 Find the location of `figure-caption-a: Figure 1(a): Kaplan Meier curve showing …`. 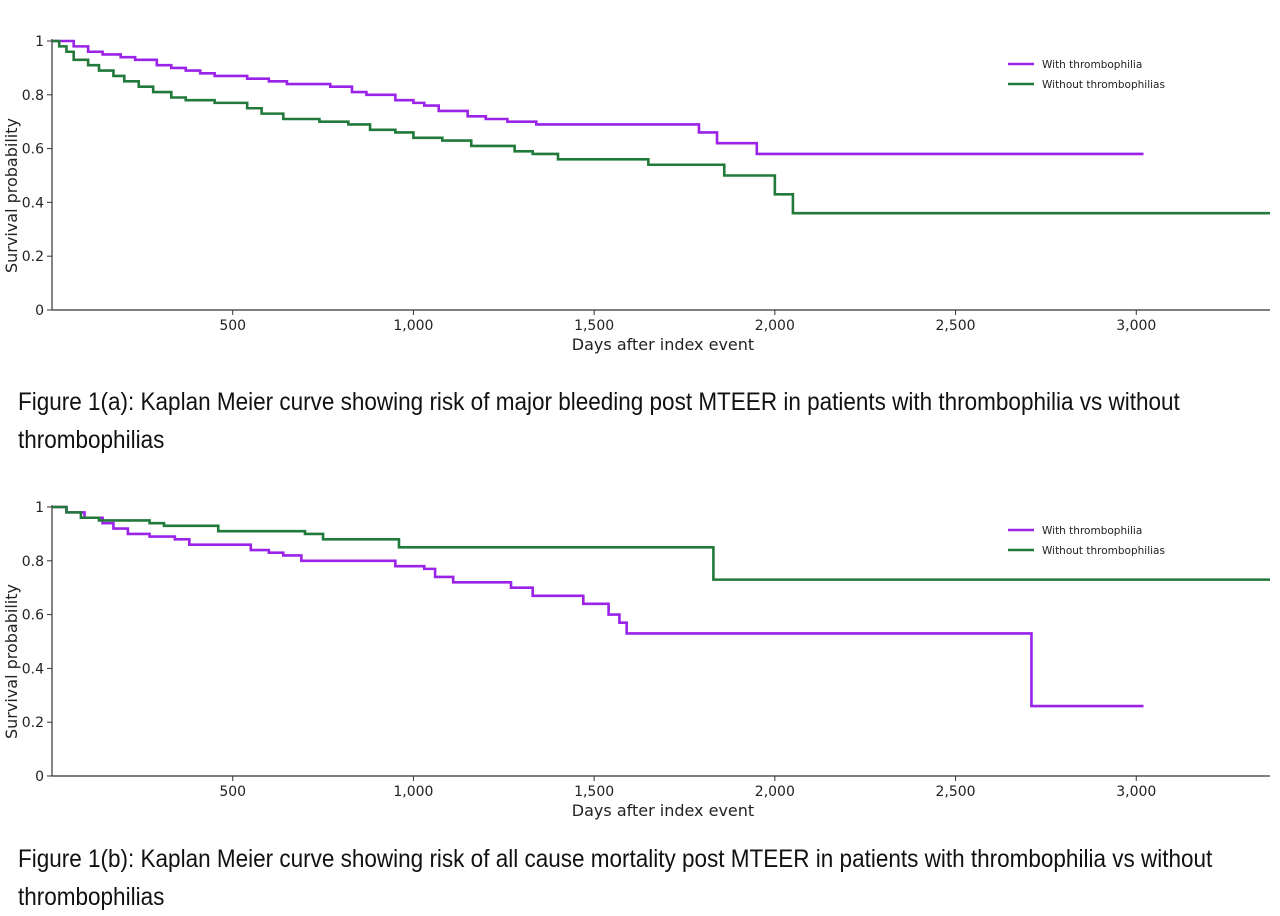

figure-caption-a: Figure 1(a): Kaplan Meier curve showing … is located at coordinates (599, 421).